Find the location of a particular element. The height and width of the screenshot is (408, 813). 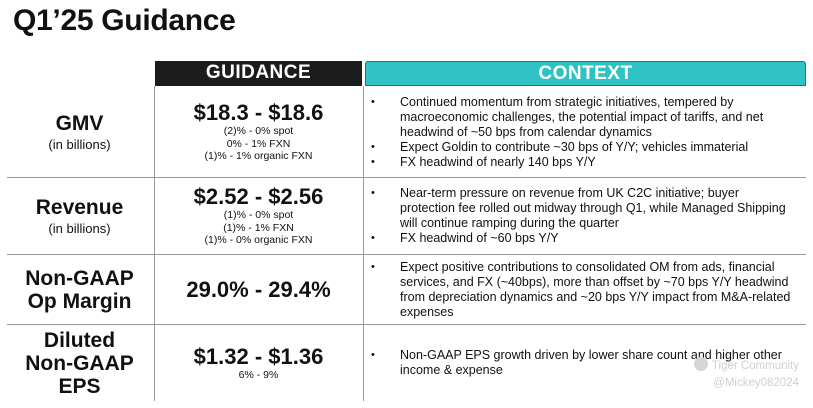

metric-cell: Revenue (in billions) is located at coordinates (79, 216).